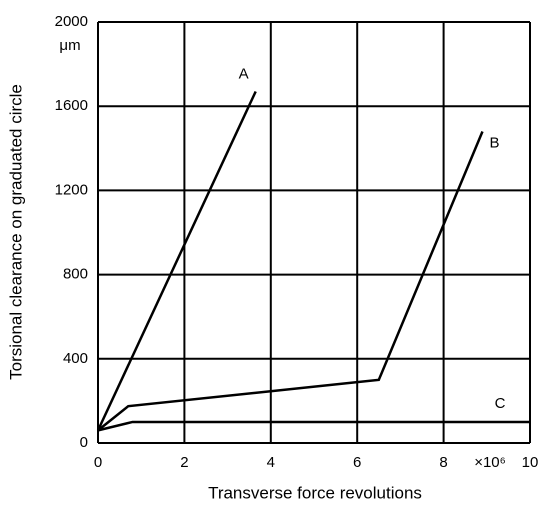 Image resolution: width=550 pixels, height=513 pixels. I want to click on y-tick-label: 0, so click(84, 442).